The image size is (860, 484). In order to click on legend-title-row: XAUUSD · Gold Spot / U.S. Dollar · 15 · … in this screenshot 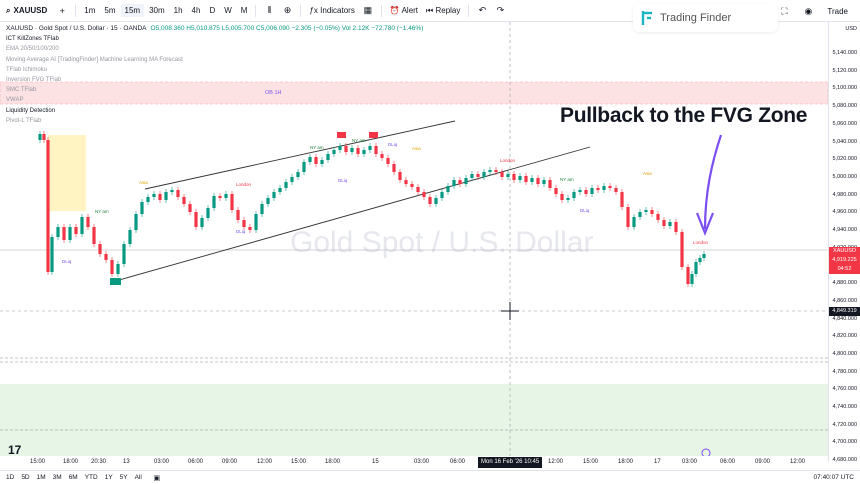, I will do `click(214, 29)`.